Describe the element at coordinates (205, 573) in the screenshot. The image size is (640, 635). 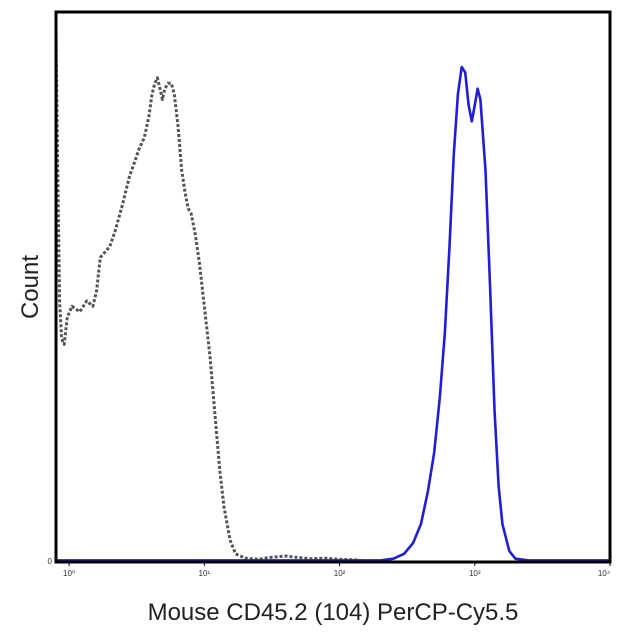
I see `x-tick-label: 10¹` at that location.